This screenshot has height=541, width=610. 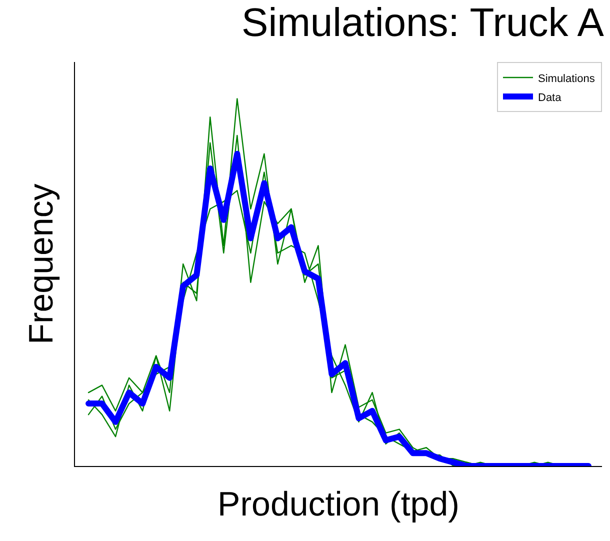 I want to click on legend-label: Data, so click(x=550, y=98).